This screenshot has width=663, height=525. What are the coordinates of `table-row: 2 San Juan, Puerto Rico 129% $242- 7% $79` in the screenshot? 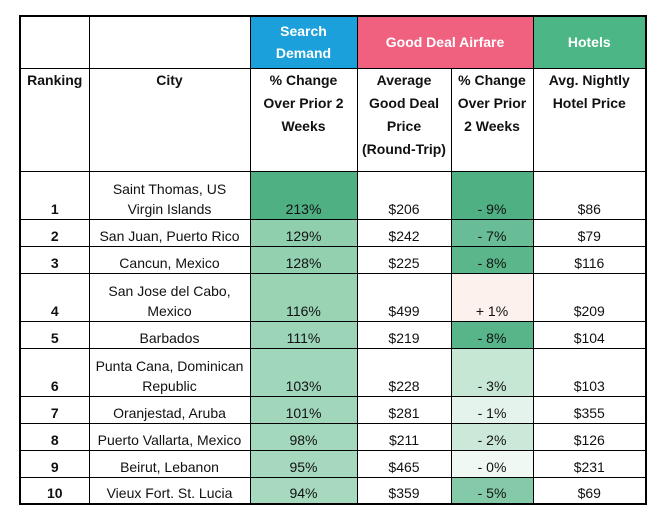 It's located at (333, 232).